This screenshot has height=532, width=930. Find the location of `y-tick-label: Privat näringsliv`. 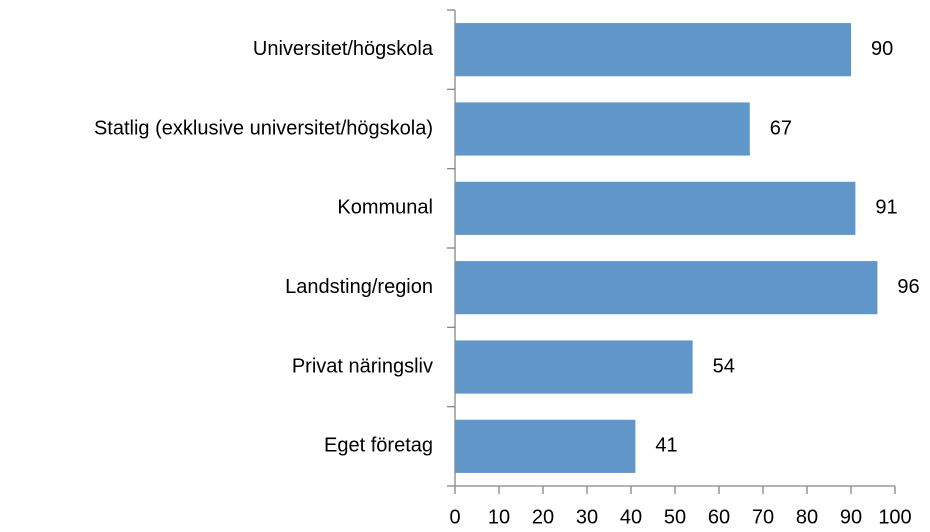

y-tick-label: Privat näringsliv is located at coordinates (362, 366).